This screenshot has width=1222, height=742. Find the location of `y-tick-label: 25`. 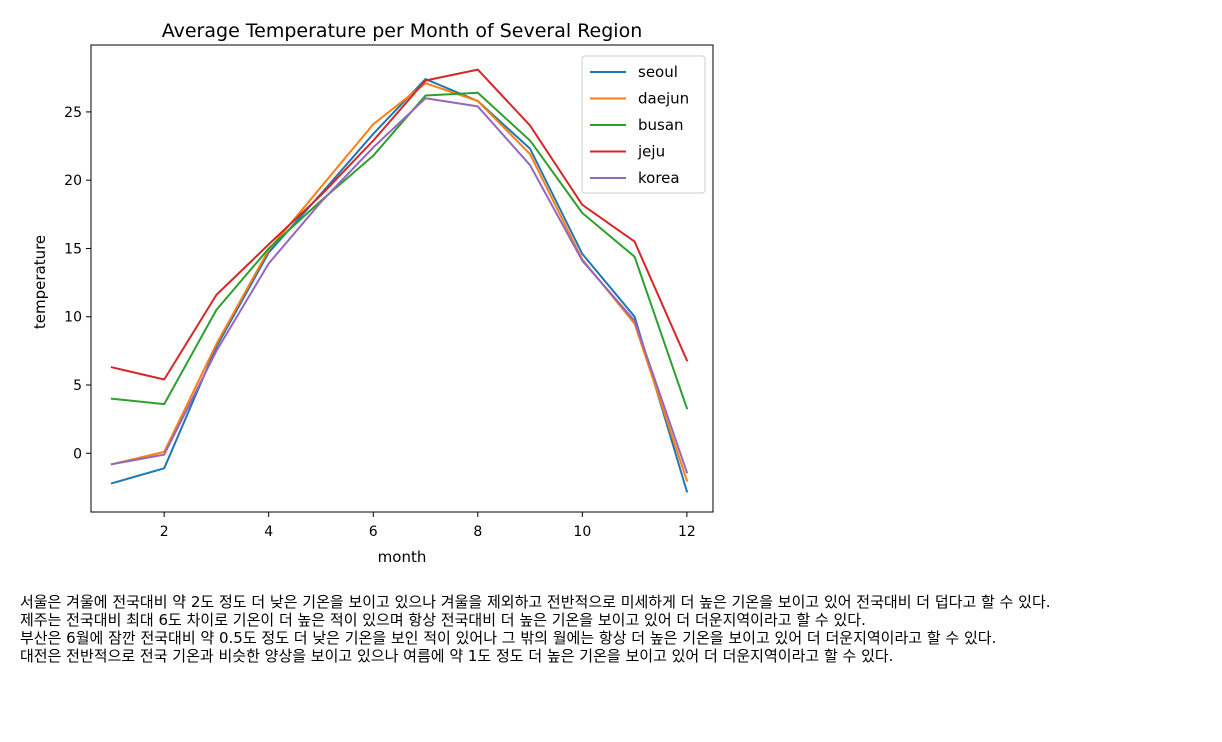

y-tick-label: 25 is located at coordinates (73, 113).